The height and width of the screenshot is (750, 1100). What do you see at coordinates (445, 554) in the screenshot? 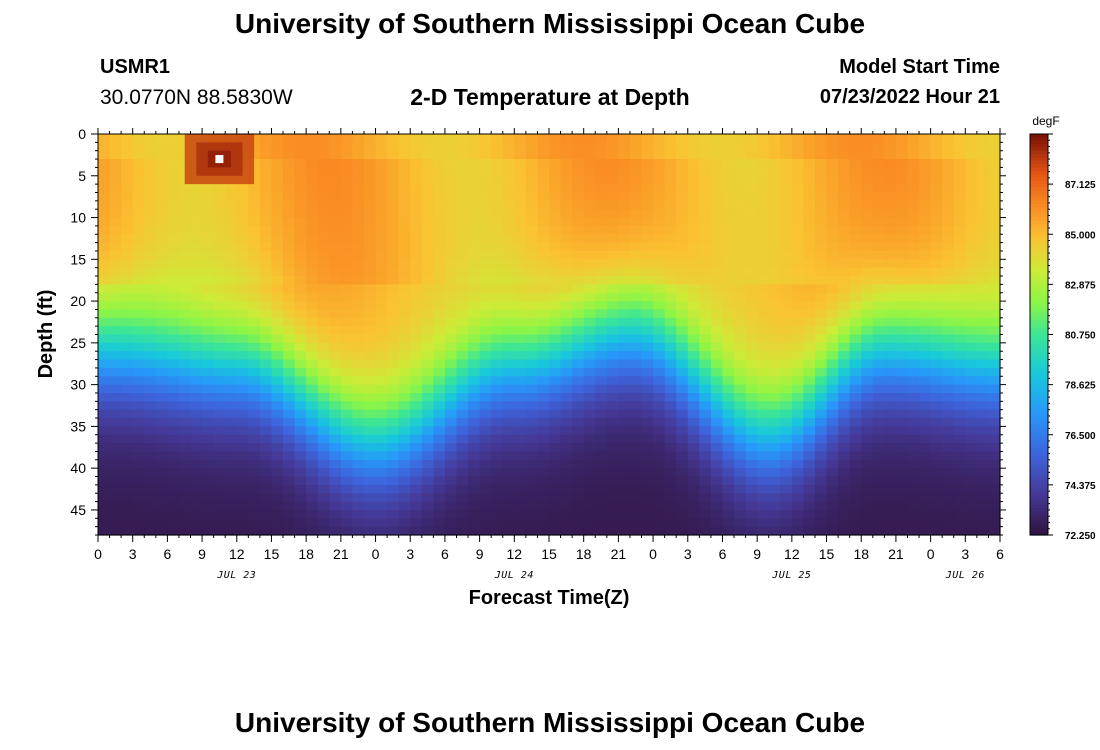
I see `x-tick-label: 6` at bounding box center [445, 554].